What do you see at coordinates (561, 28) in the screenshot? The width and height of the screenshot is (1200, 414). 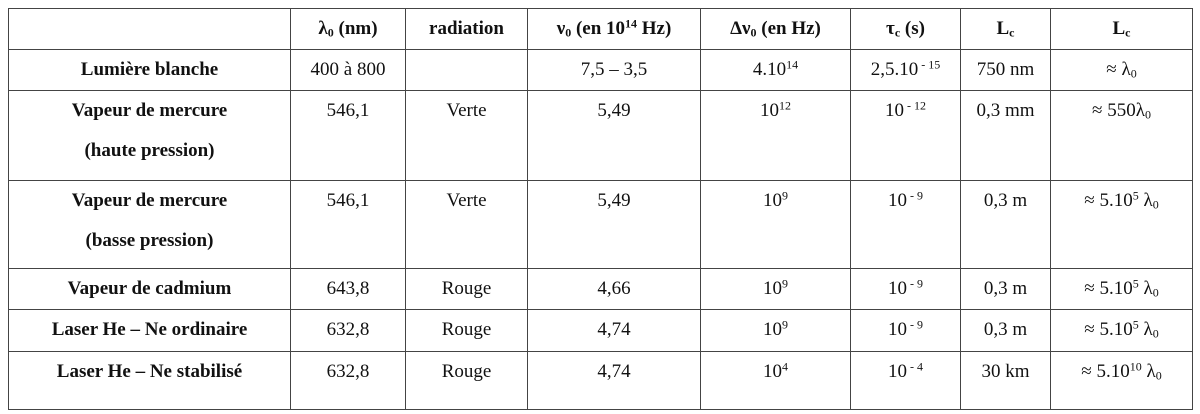 I see `text: ν` at bounding box center [561, 28].